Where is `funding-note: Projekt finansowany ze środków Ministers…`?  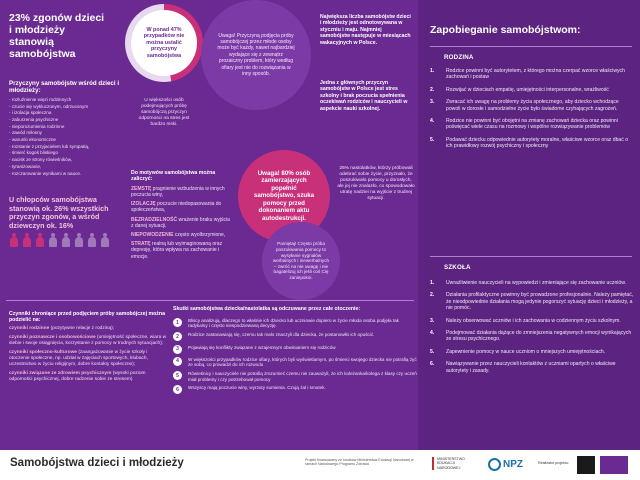 funding-note: Projekt finansowany ze środków Ministers… is located at coordinates (359, 462).